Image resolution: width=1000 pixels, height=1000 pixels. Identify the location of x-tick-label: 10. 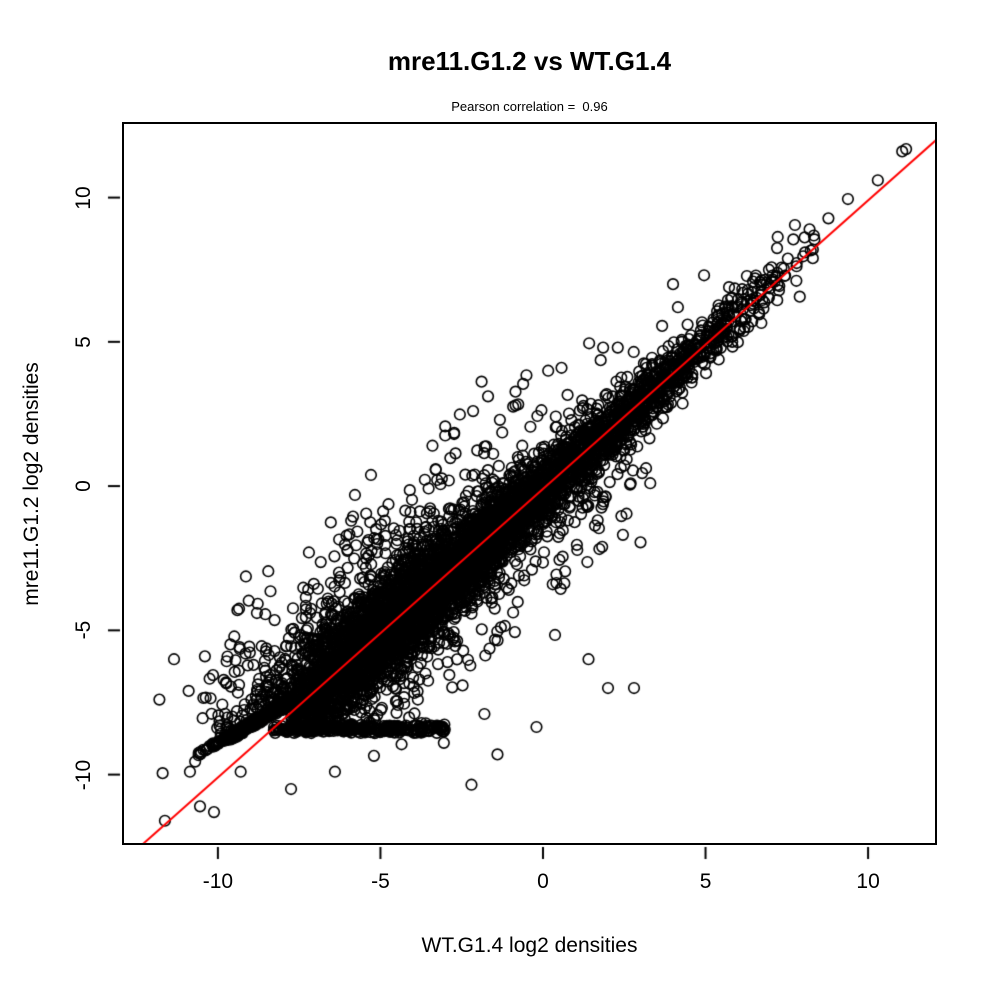
(868, 881).